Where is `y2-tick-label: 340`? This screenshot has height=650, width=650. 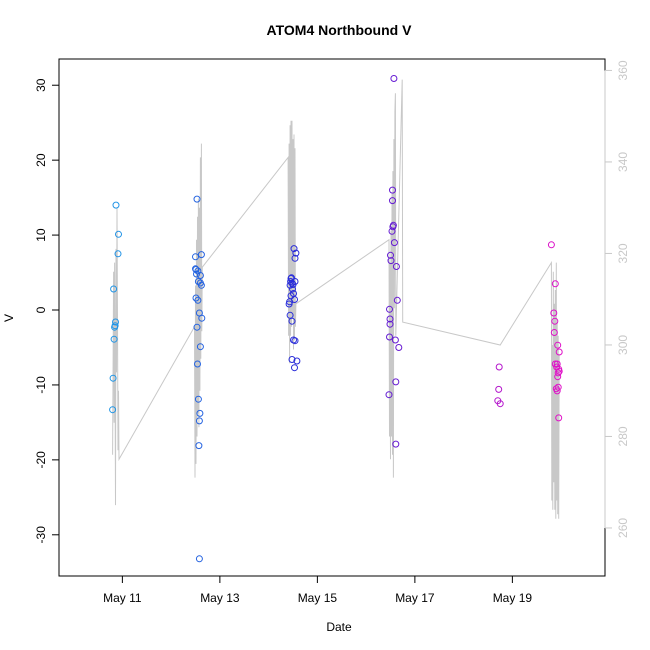
y2-tick-label: 340 is located at coordinates (623, 162).